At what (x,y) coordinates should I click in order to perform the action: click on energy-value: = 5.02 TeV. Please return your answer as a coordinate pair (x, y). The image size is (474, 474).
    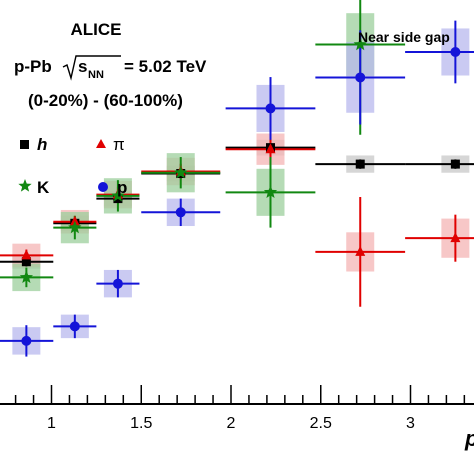
    Looking at the image, I should click on (165, 66).